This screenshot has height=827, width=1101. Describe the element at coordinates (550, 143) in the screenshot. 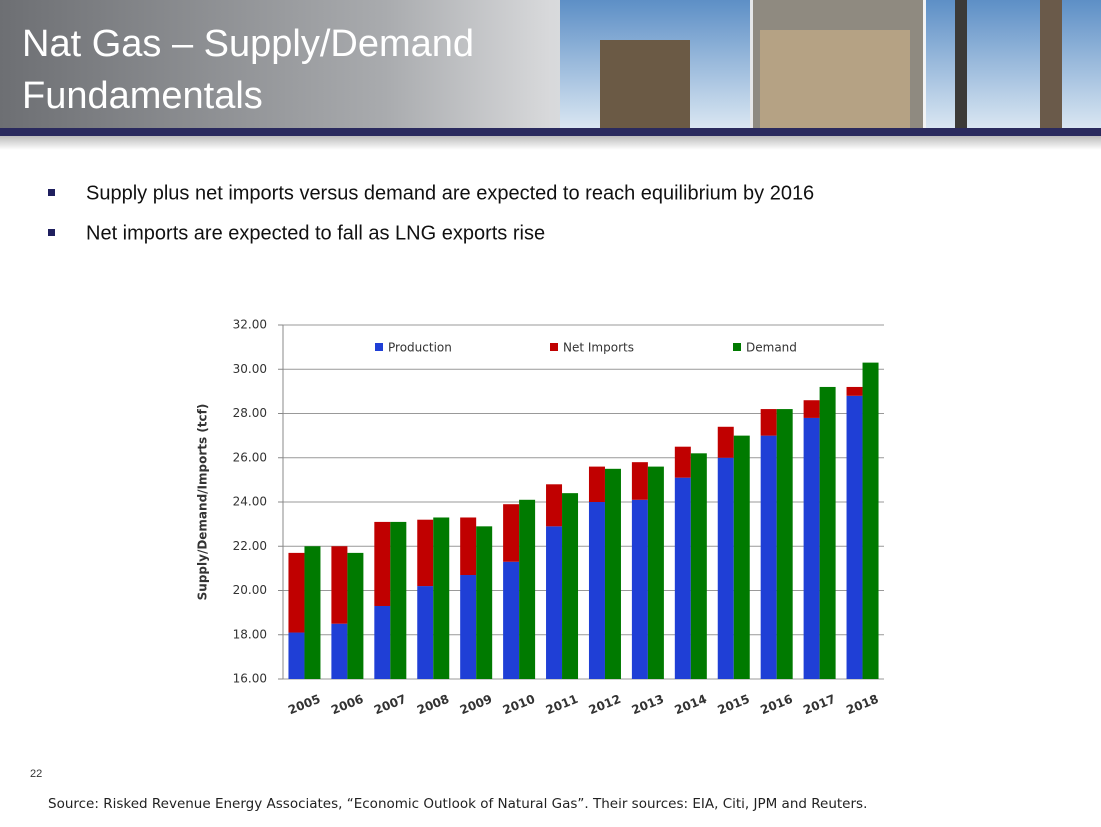

I see `header-shadow` at that location.